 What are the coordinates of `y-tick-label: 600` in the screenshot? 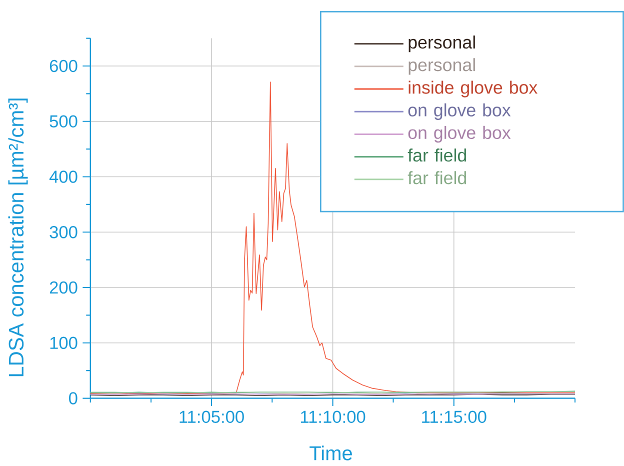 It's located at (64, 66).